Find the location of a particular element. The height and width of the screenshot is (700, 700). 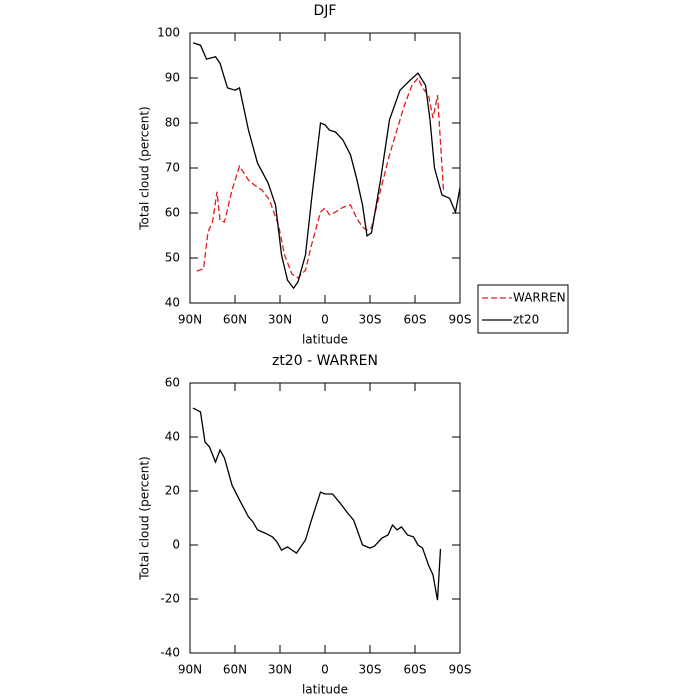

legend-box is located at coordinates (523, 309).